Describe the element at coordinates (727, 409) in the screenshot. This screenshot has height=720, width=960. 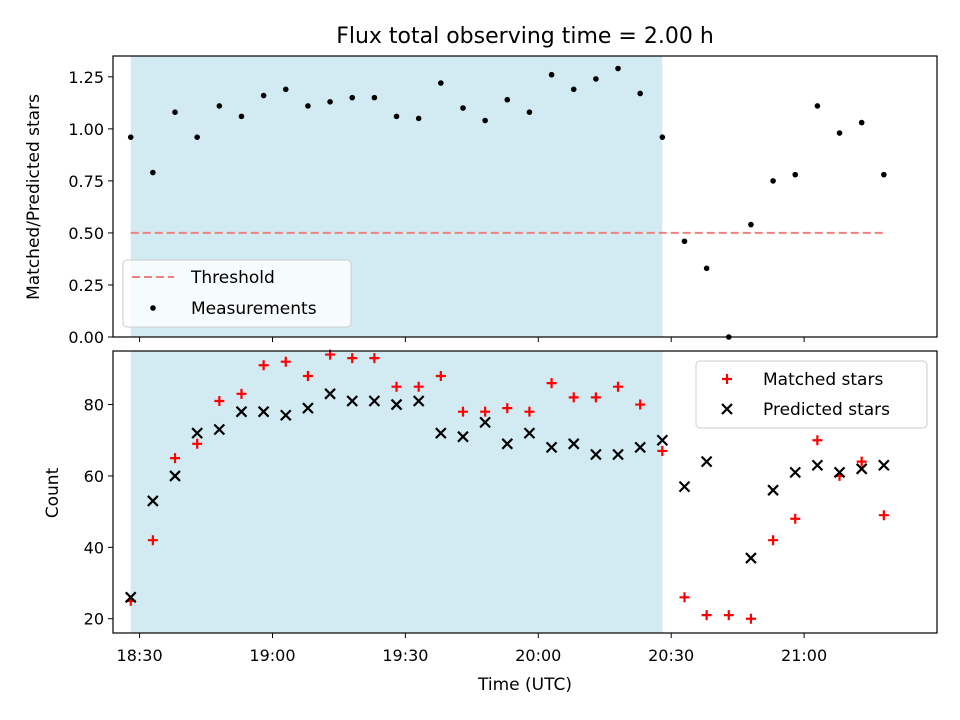
I see `legend-predicted-swatch` at that location.